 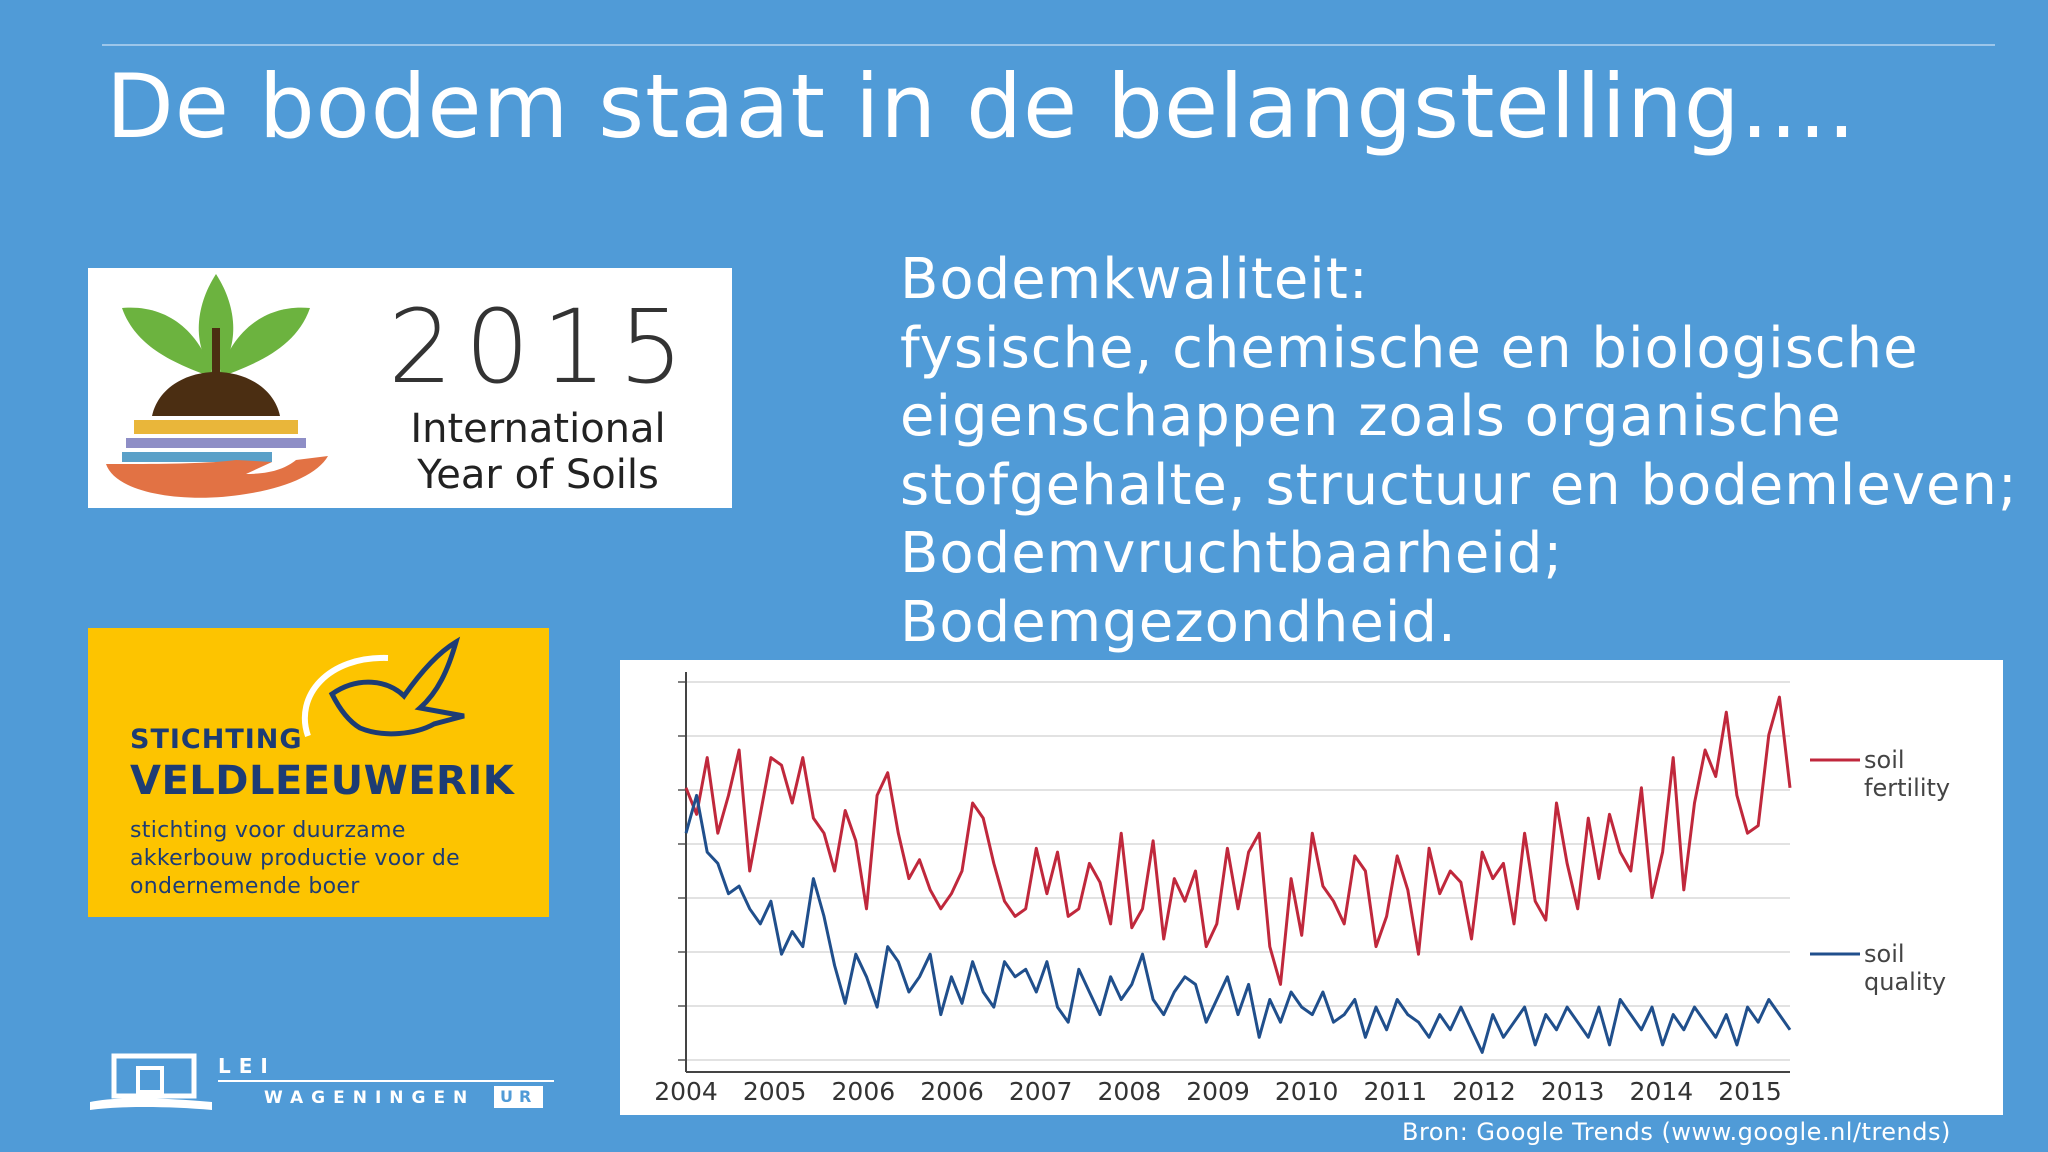 I want to click on series-line-soil-fertility, so click(x=1238, y=840).